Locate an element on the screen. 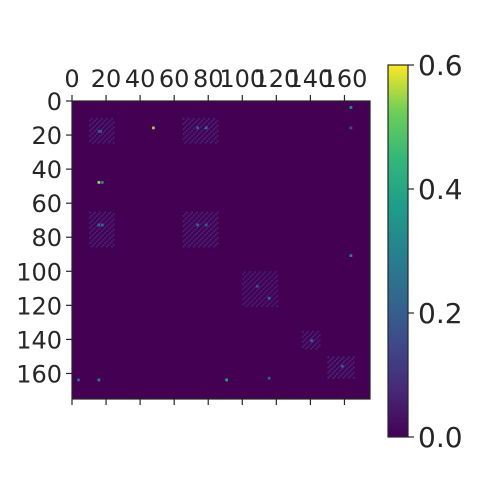 This screenshot has width=480, height=484. y-tick-label: 100 is located at coordinates (39, 272).